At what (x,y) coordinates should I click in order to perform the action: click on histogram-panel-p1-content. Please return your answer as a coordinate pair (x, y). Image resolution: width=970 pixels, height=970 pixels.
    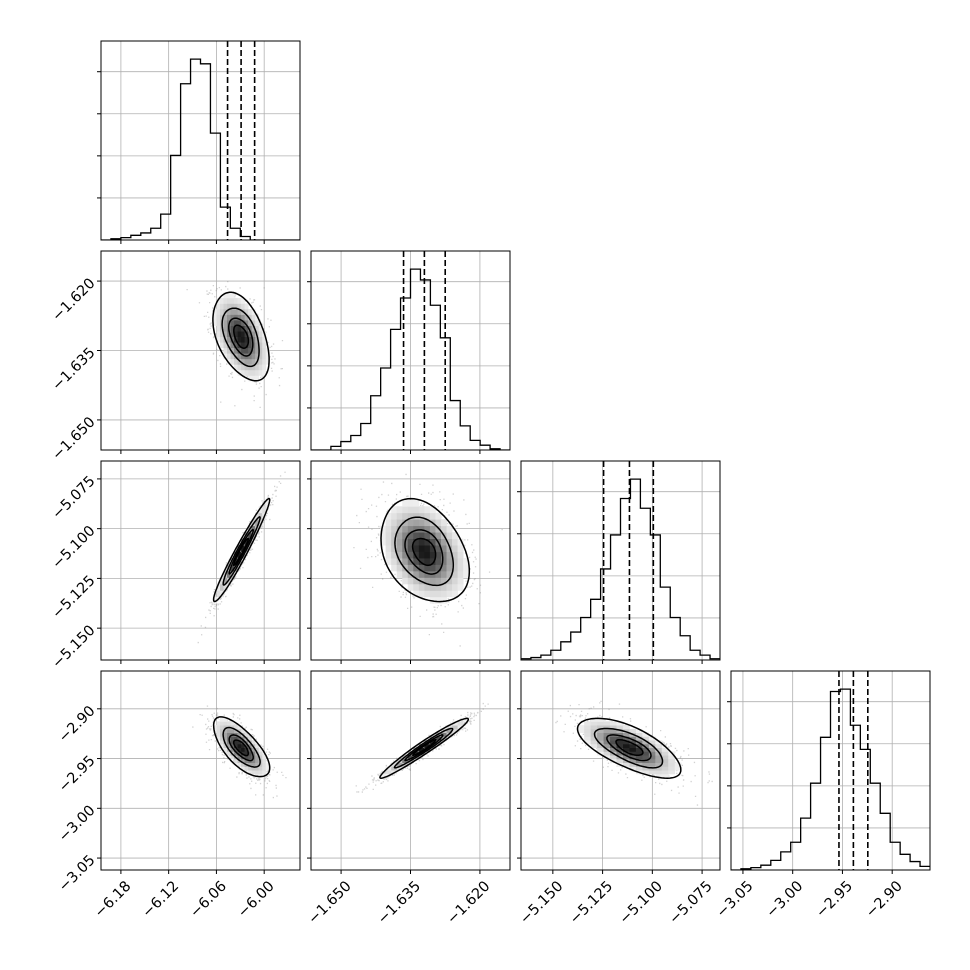
    Looking at the image, I should click on (410, 350).